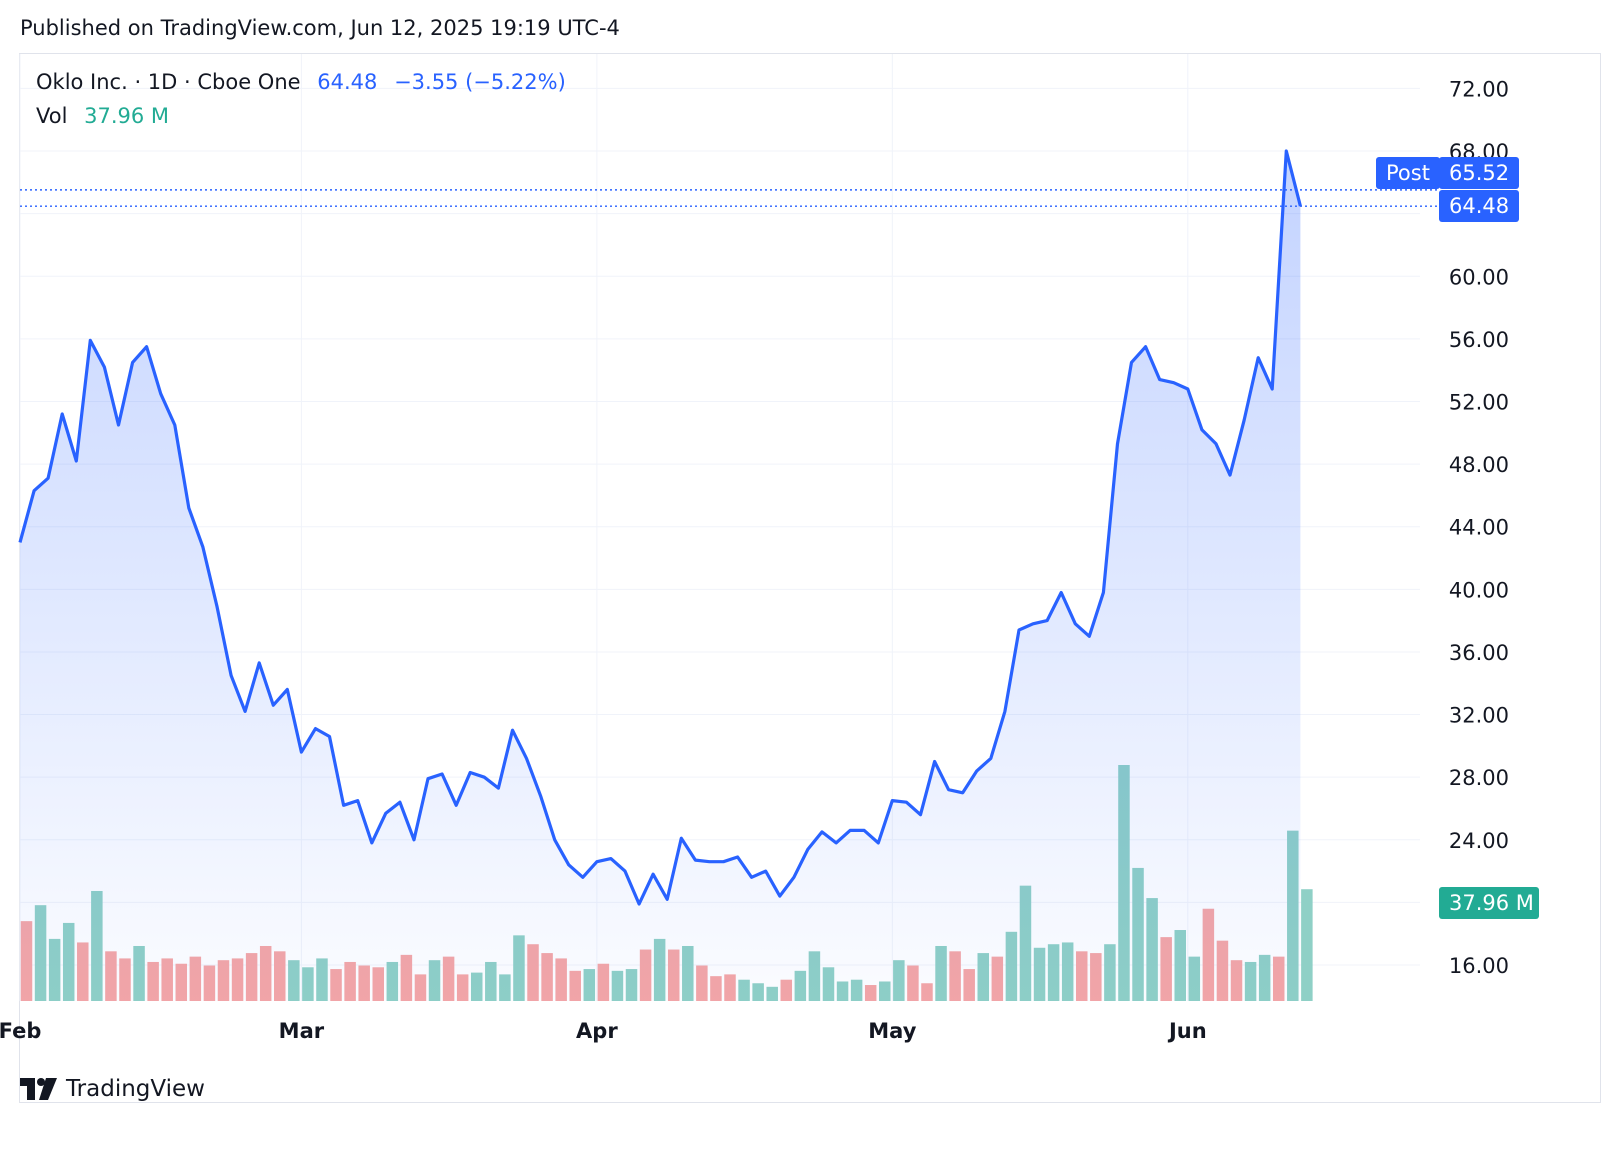 The width and height of the screenshot is (1614, 1158). Describe the element at coordinates (168, 82) in the screenshot. I see `symbol-label: Oklo Inc. · 1D · Cboe One` at that location.